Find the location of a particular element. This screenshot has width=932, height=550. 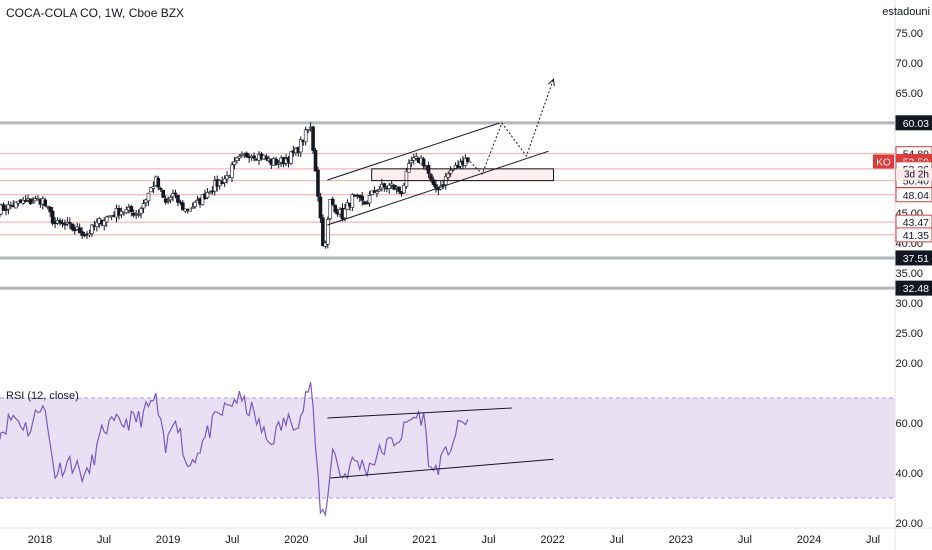

price-label-text: 48.04 is located at coordinates (916, 196).